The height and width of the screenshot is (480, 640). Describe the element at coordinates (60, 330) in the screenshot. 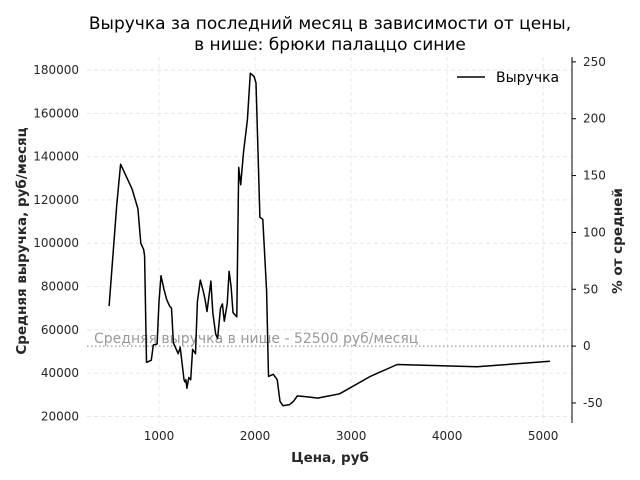

I see `y-tick-label: 60000` at that location.